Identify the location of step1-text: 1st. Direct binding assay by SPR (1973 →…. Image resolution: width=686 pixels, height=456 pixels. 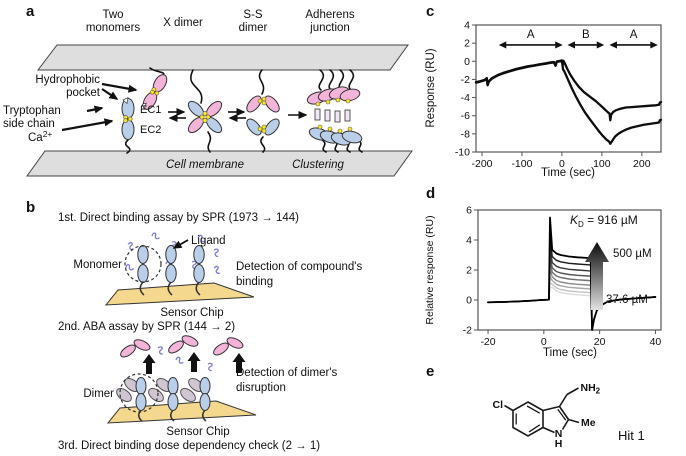
(178, 218).